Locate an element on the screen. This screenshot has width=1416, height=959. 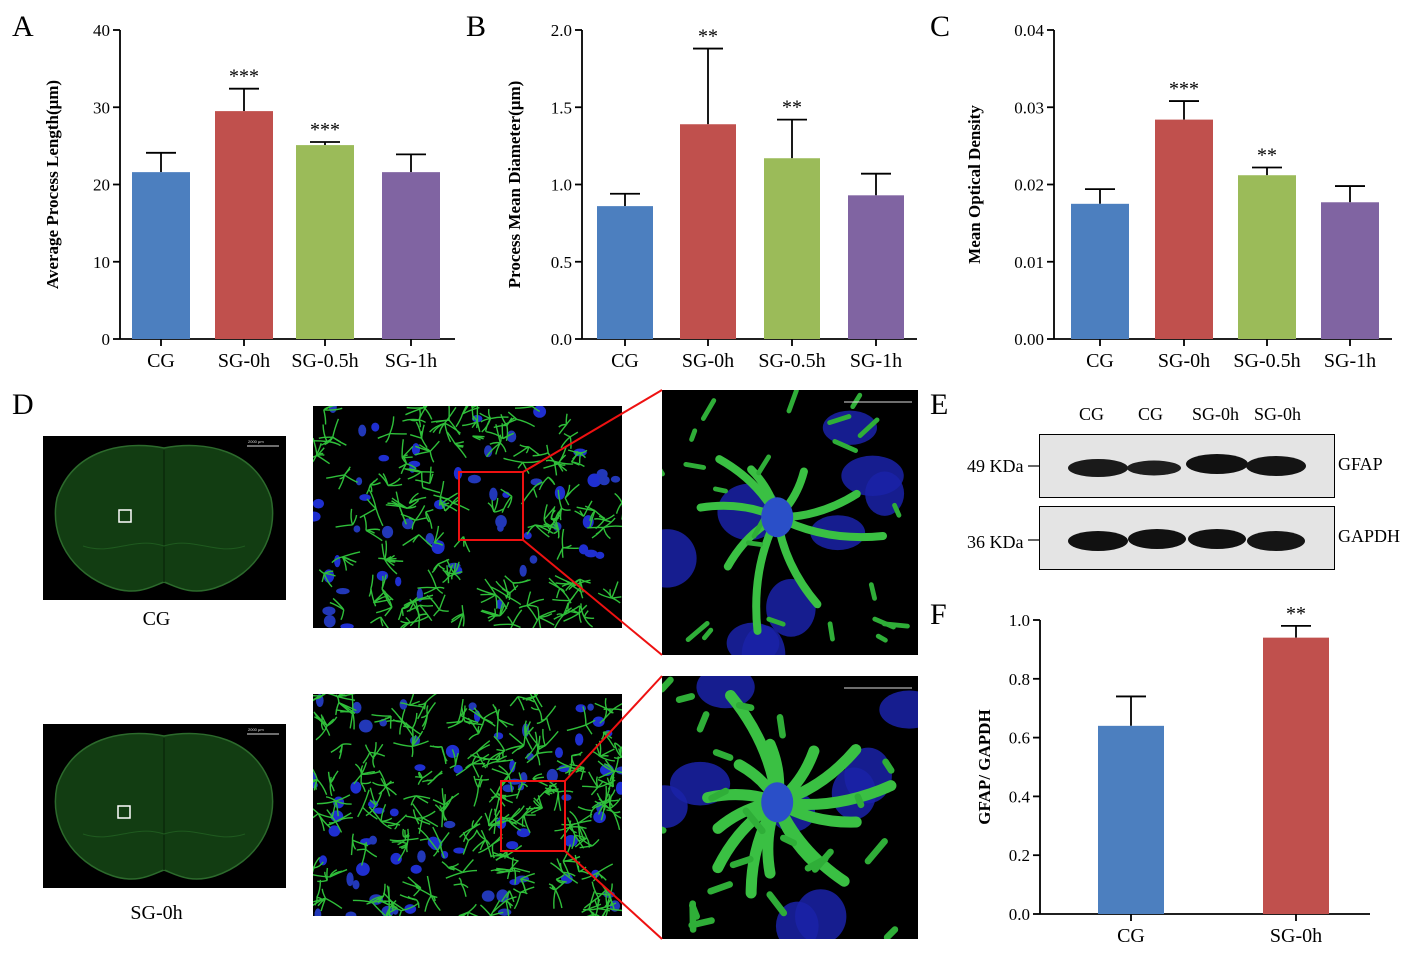
y-tick-label: 40 is located at coordinates (101, 30).